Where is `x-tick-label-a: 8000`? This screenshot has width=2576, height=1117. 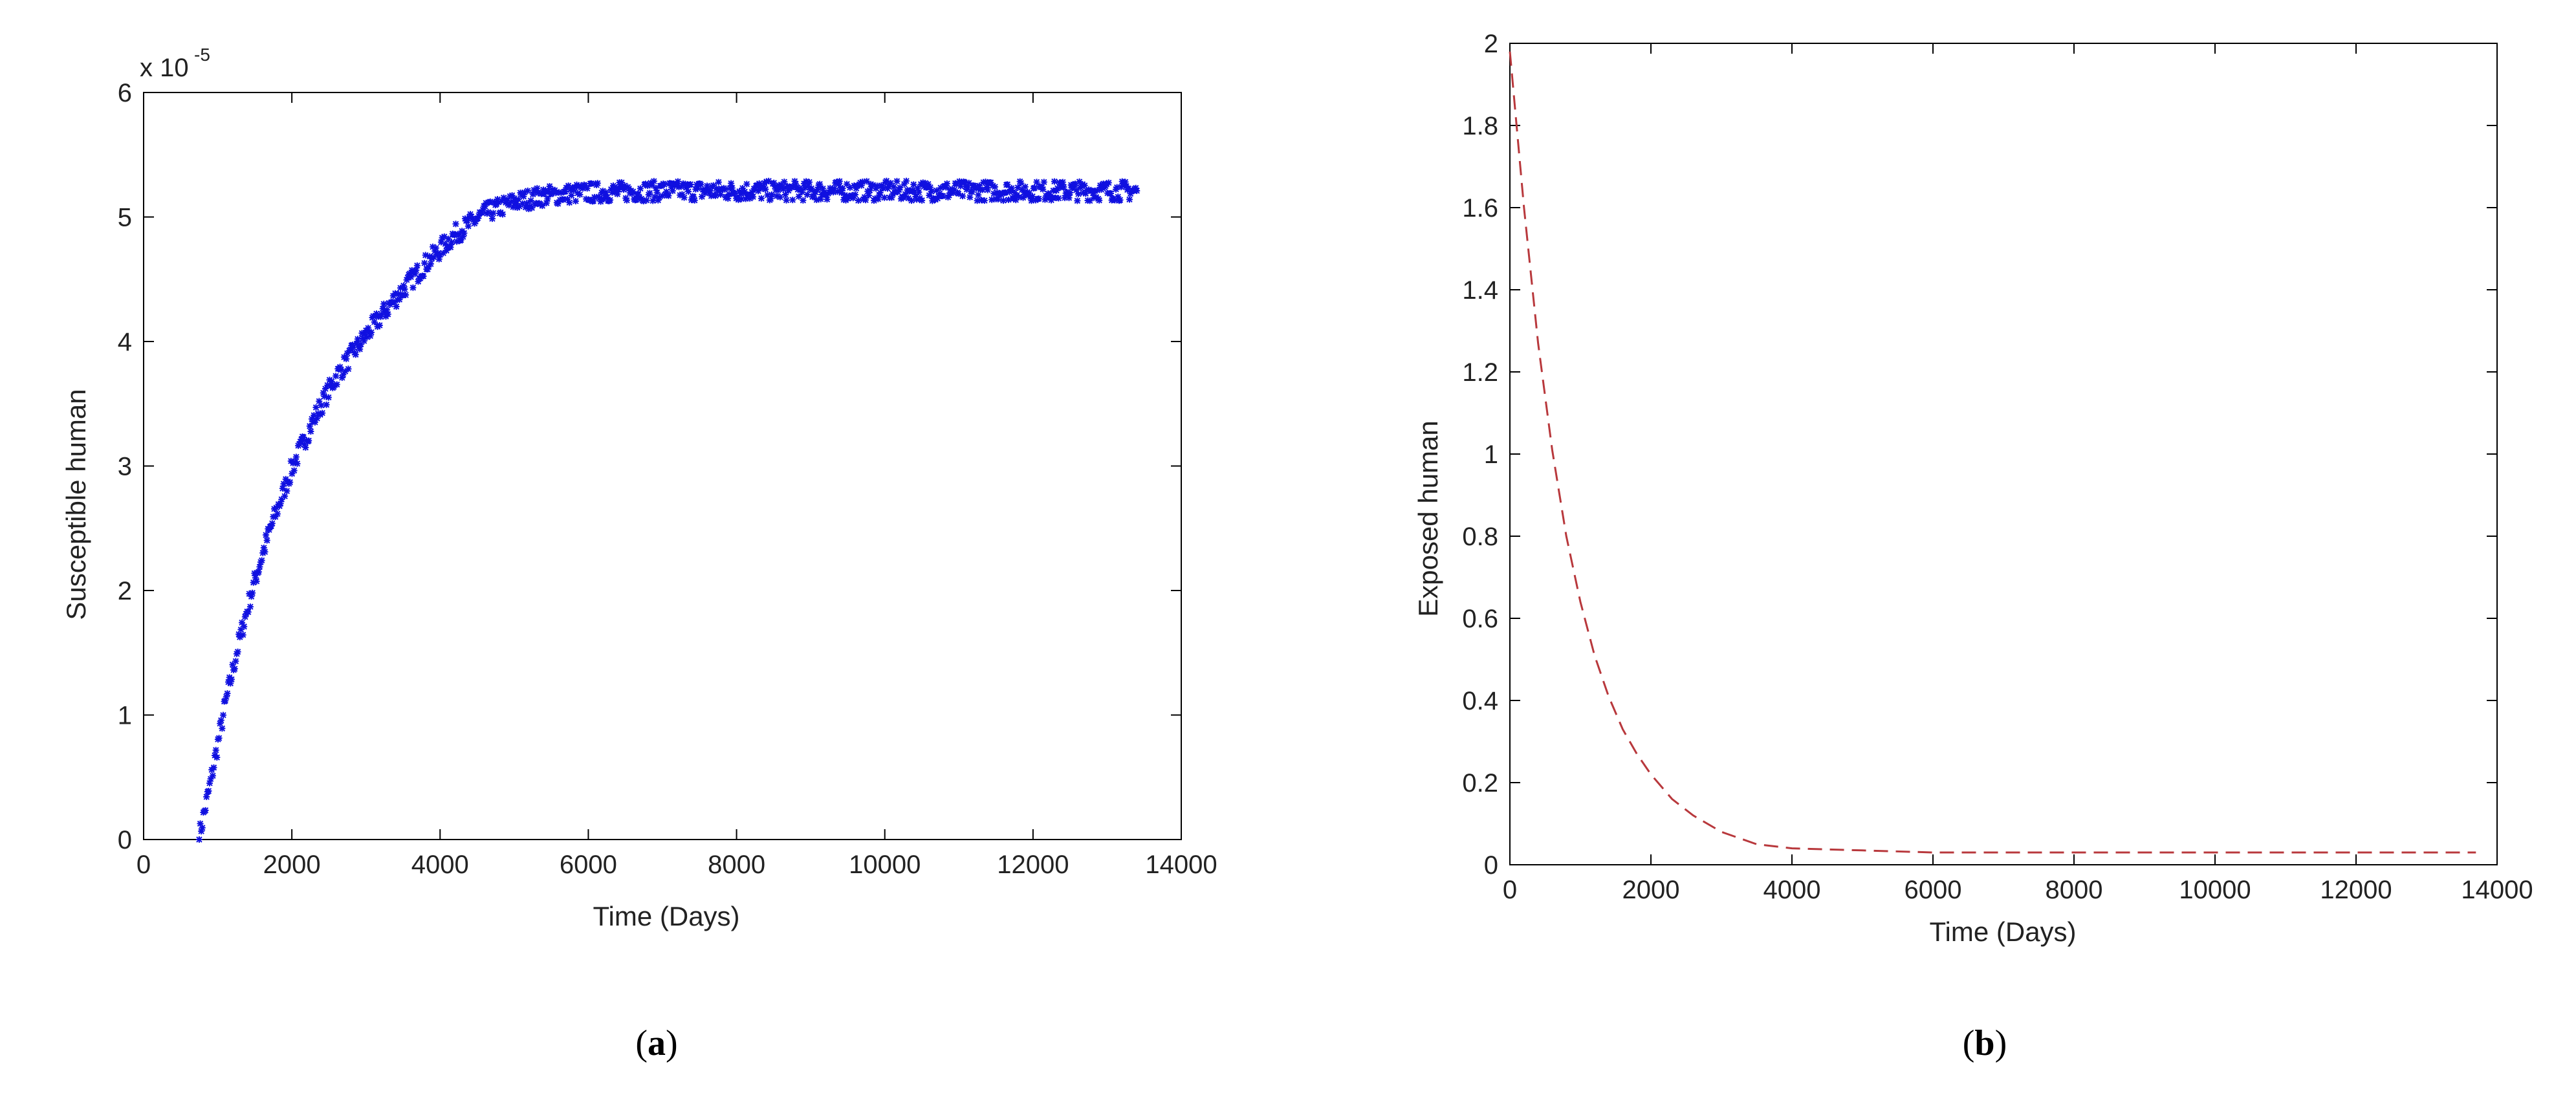 x-tick-label-a: 8000 is located at coordinates (736, 865).